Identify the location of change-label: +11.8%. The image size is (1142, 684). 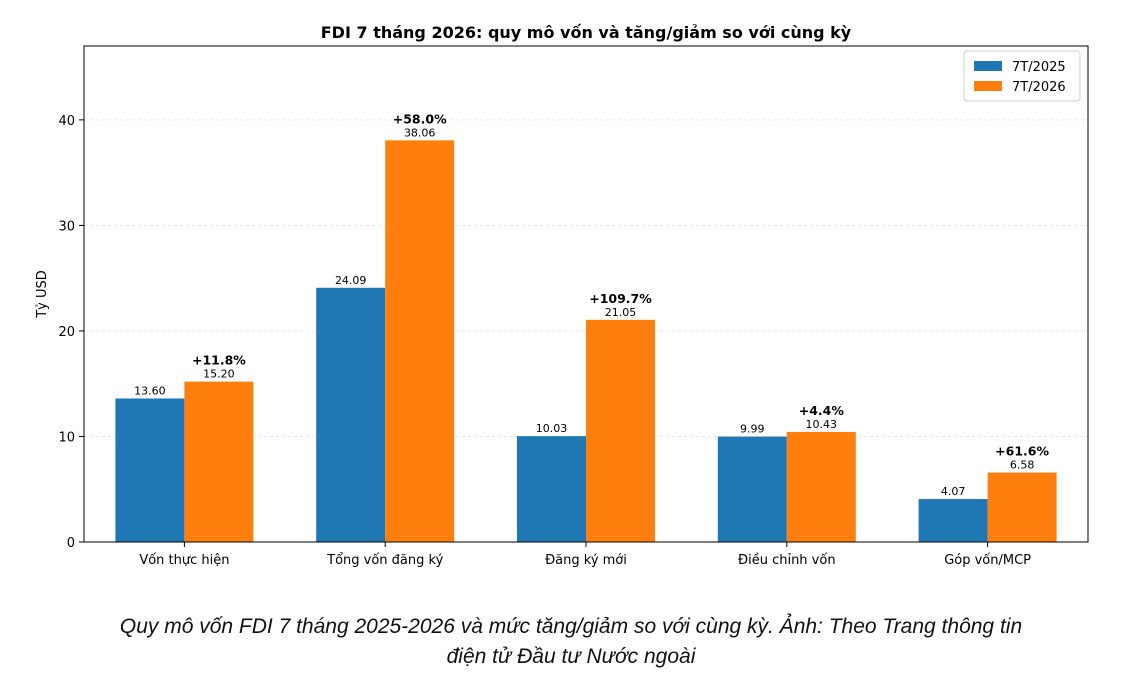
(219, 360).